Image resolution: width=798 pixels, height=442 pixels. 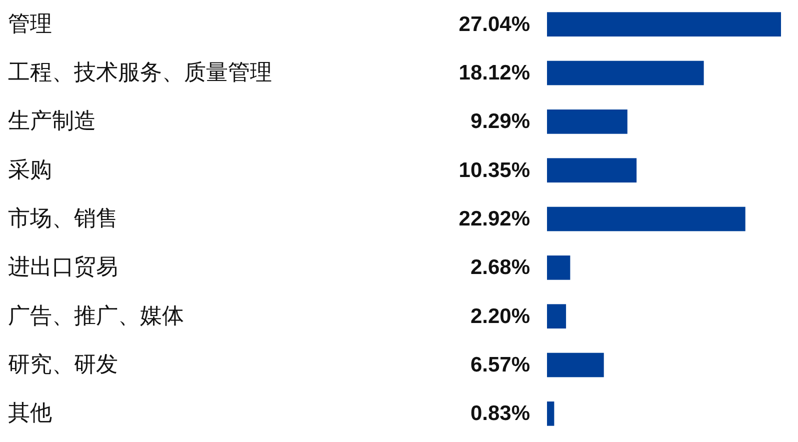 I want to click on y-tick-label: 市场、销售, so click(x=63, y=219).